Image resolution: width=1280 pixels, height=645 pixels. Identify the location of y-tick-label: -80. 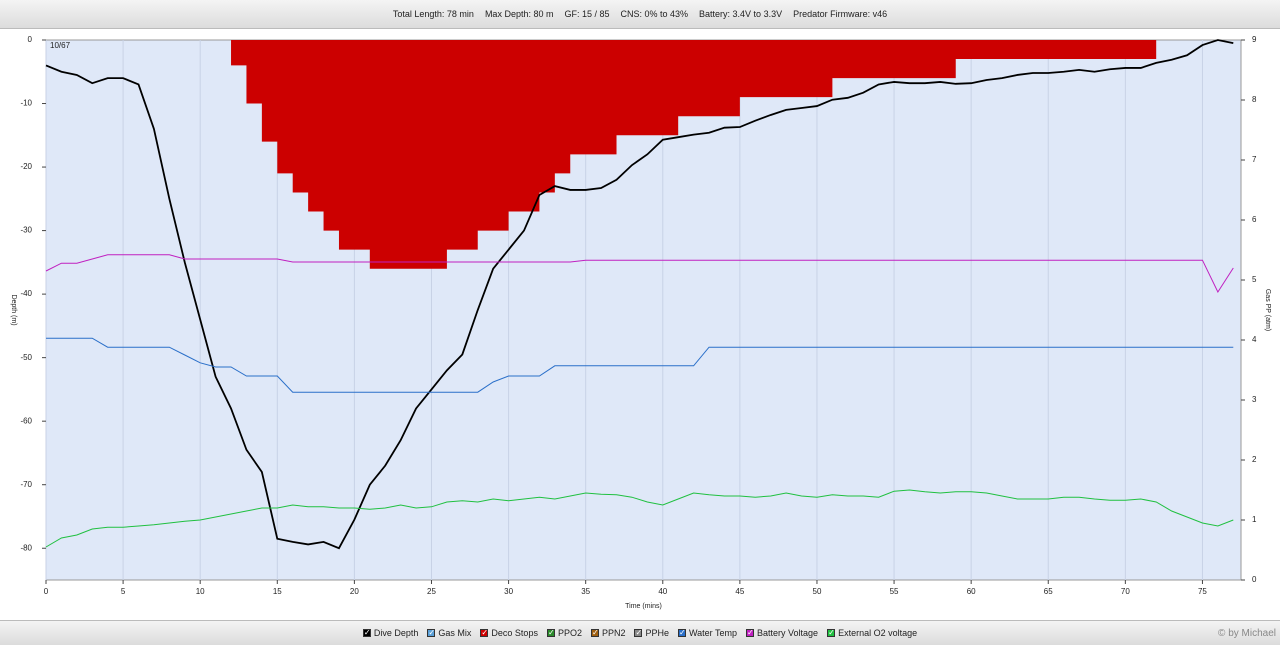
(26, 547).